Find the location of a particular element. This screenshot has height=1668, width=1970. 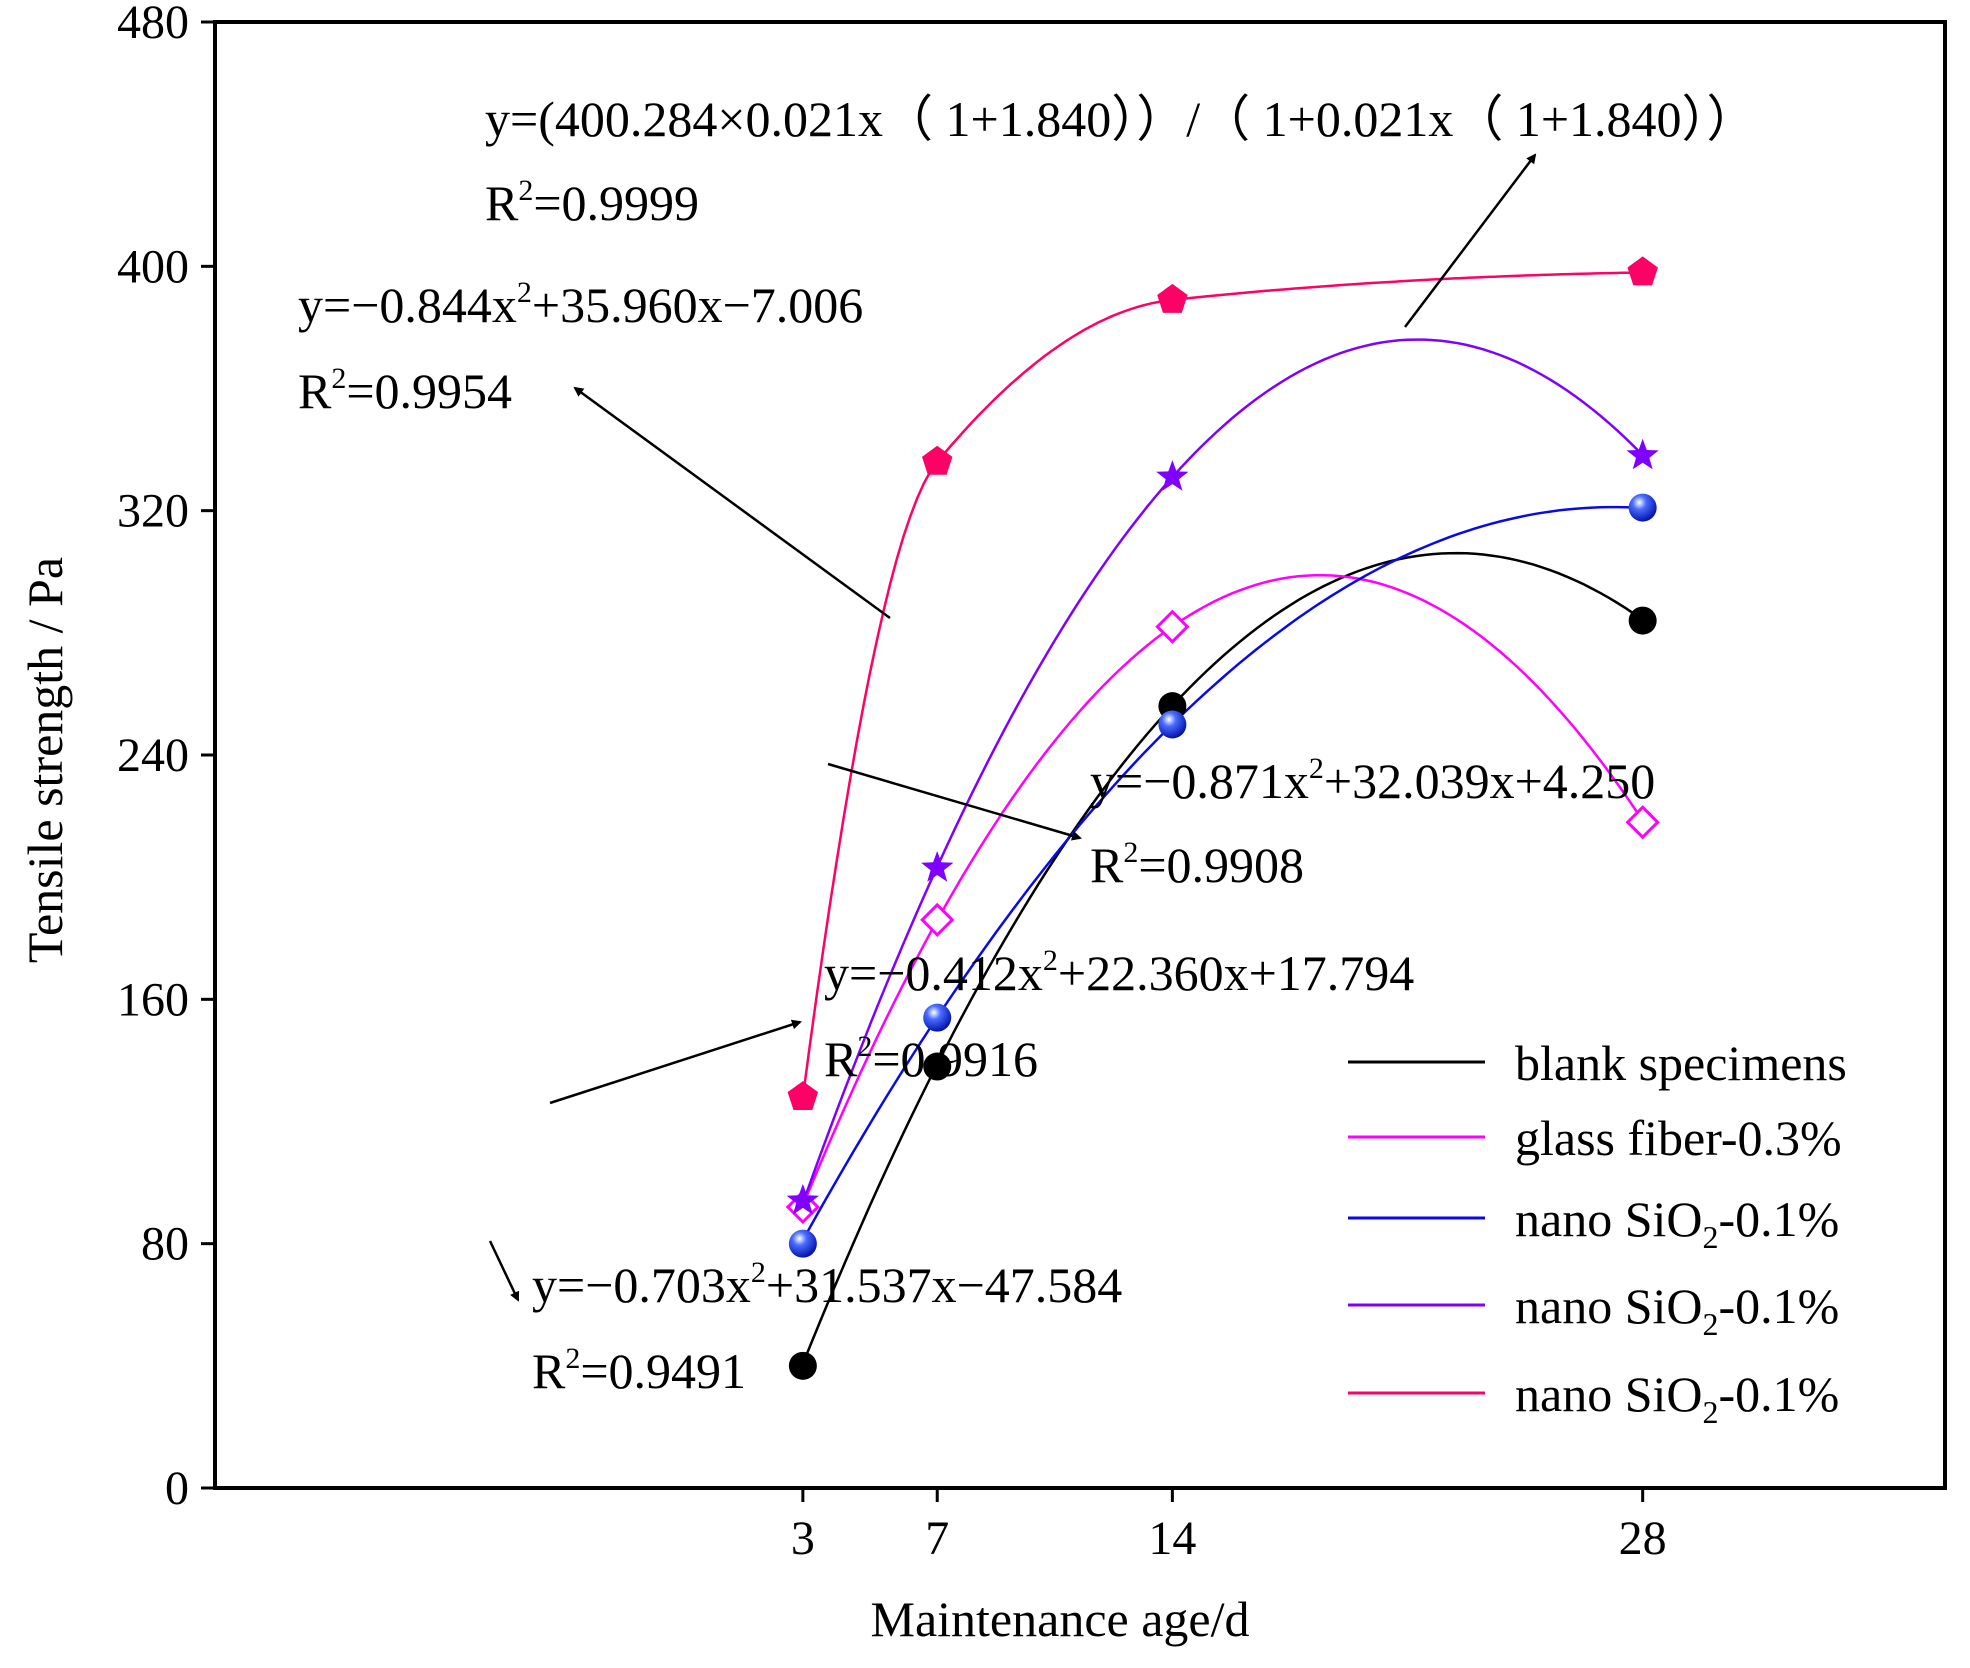

y-tick-label-5: 400 is located at coordinates (153, 266).